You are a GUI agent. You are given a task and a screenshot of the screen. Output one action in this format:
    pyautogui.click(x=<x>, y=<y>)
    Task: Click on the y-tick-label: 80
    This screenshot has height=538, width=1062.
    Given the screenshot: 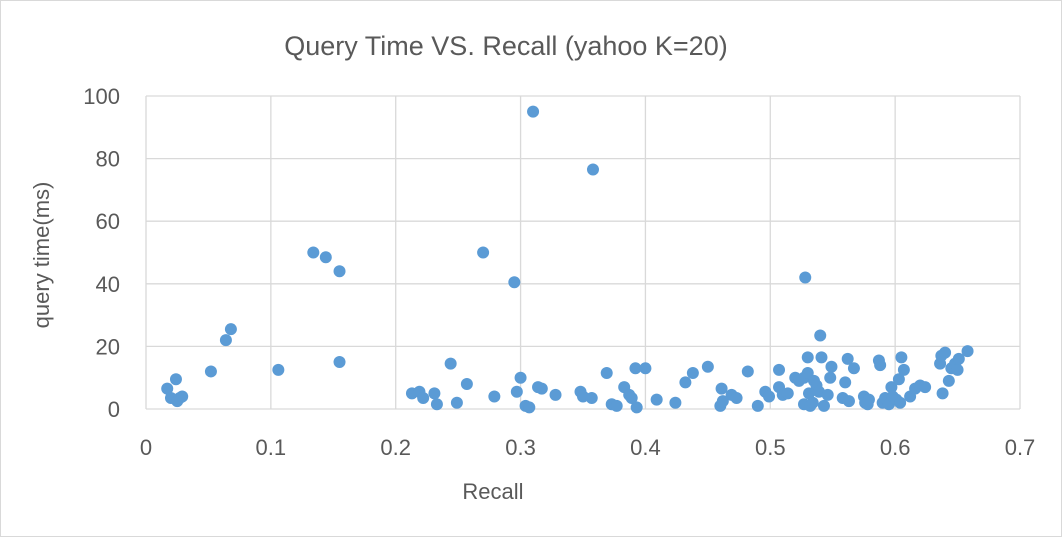 What is the action you would take?
    pyautogui.click(x=108, y=159)
    